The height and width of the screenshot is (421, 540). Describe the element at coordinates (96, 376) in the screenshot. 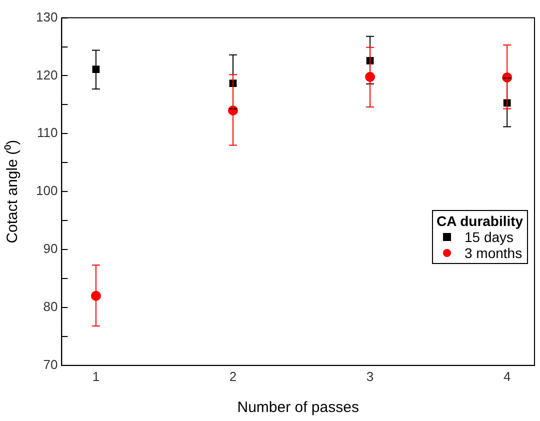

I see `x-tick-label: 1` at that location.